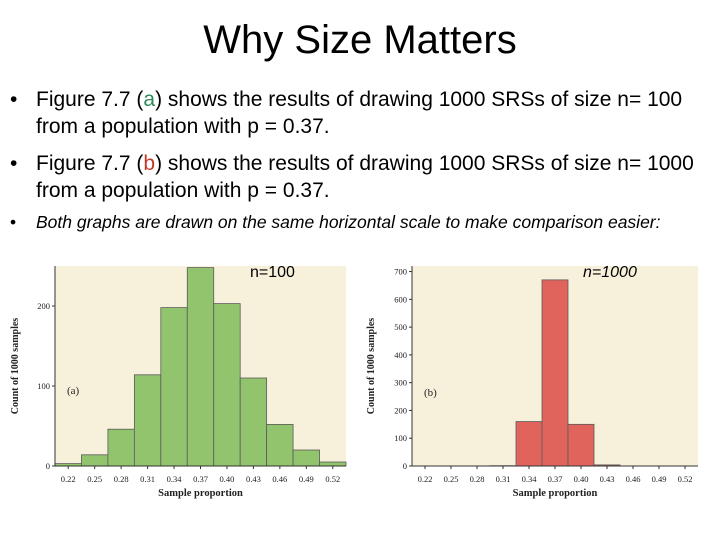 Image resolution: width=720 pixels, height=540 pixels. I want to click on y-tick-label: 300, so click(400, 383).